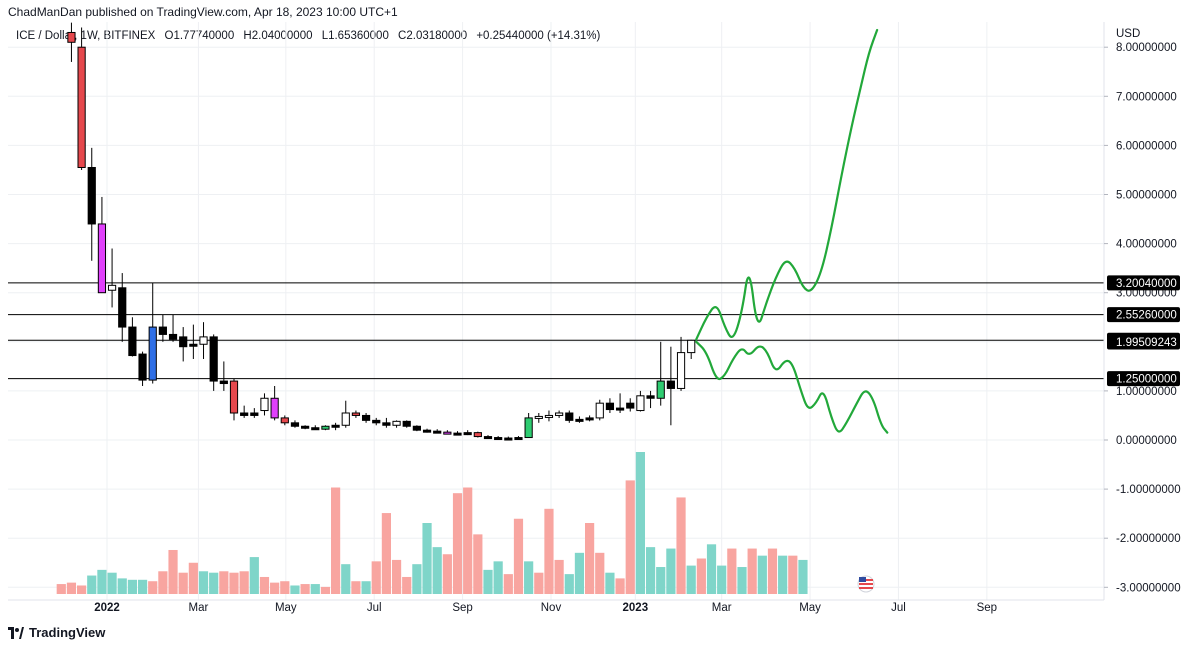 The height and width of the screenshot is (648, 1200). I want to click on horizontal-levels, so click(556, 331).